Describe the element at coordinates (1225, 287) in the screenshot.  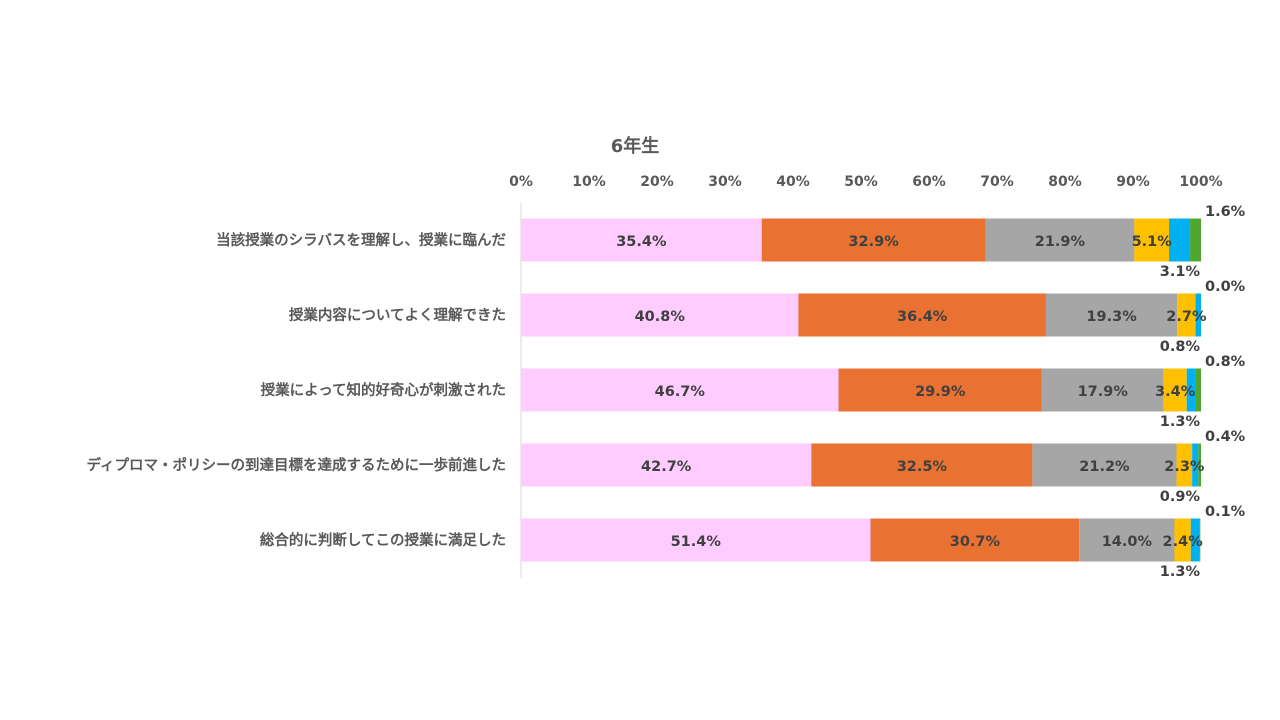
I see `data-label: 0.0%` at that location.